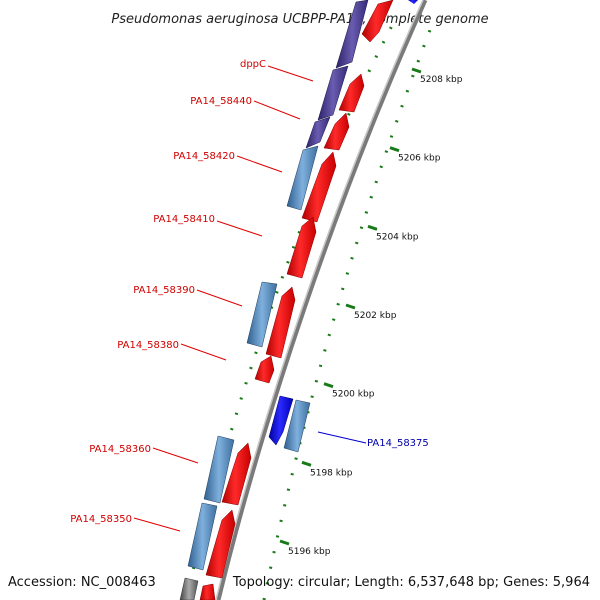  Describe the element at coordinates (120, 449) in the screenshot. I see `gene-label: PA14_58360` at that location.